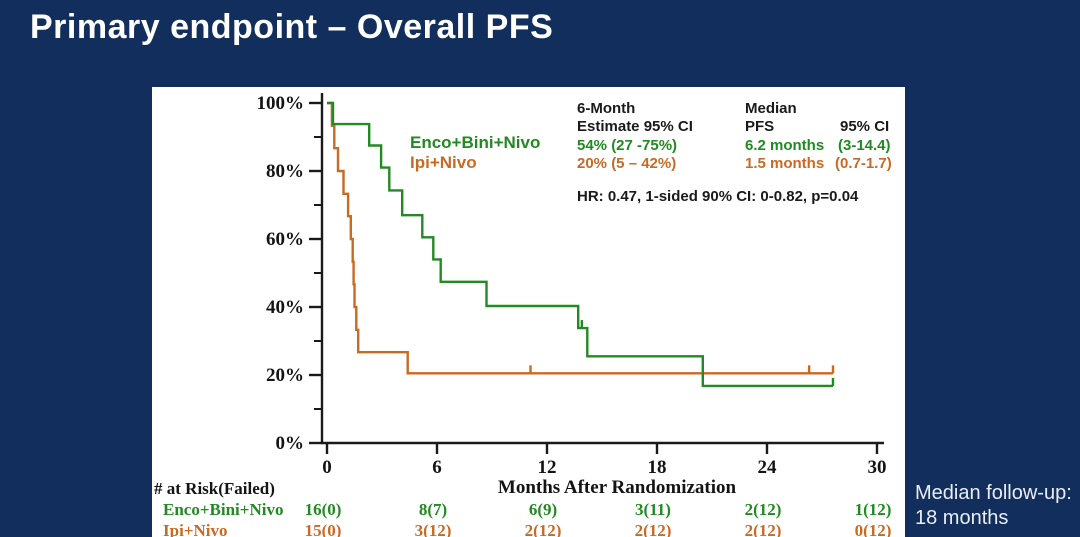 The height and width of the screenshot is (537, 1080). Describe the element at coordinates (292, 27) in the screenshot. I see `page-title: Primary endpoint – Overall PFS` at that location.